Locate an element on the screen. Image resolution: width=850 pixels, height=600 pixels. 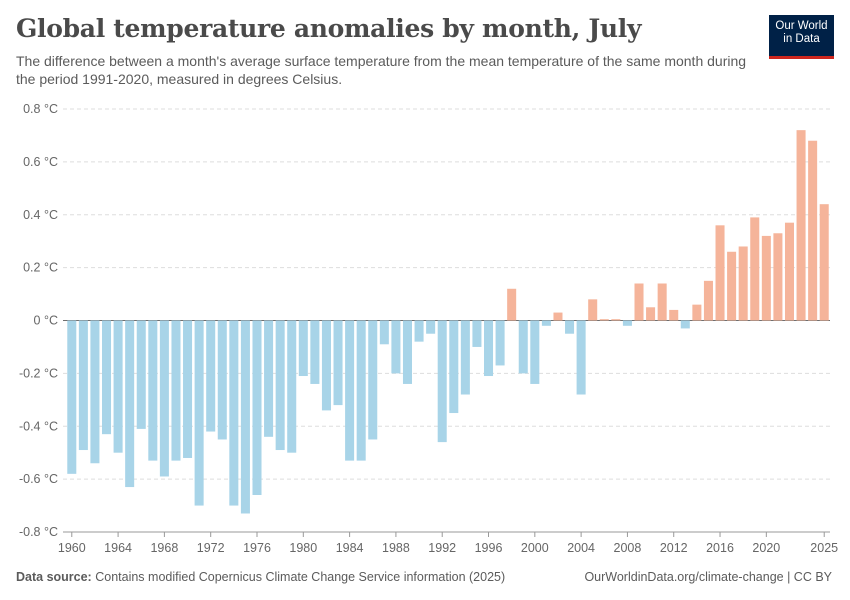
bar-2013 is located at coordinates (685, 324).